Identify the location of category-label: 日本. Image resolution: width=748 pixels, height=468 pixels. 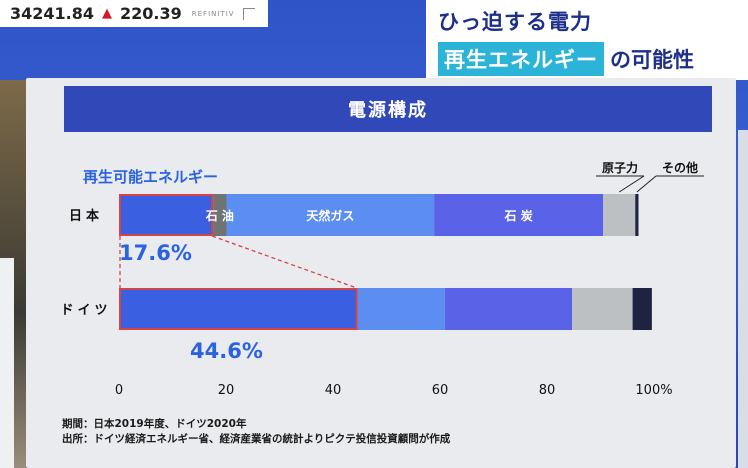
(86, 216).